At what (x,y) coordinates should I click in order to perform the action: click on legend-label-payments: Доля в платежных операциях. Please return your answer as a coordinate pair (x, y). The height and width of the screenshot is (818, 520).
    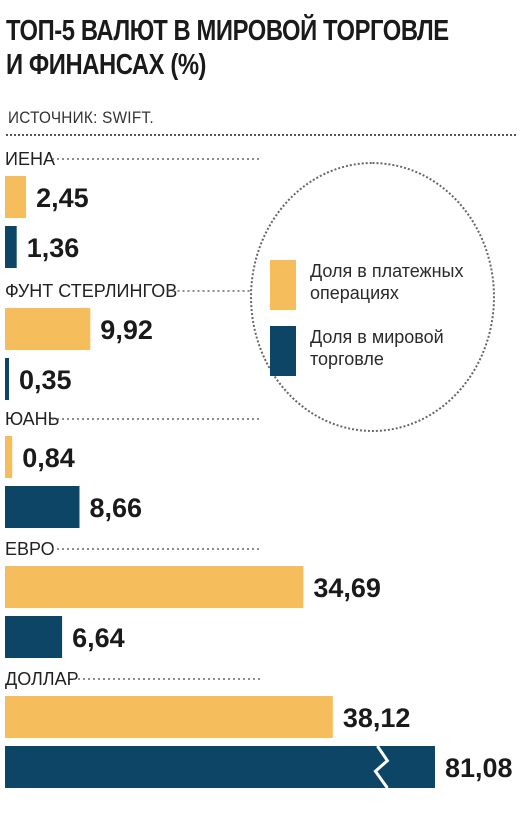
    Looking at the image, I should click on (387, 282).